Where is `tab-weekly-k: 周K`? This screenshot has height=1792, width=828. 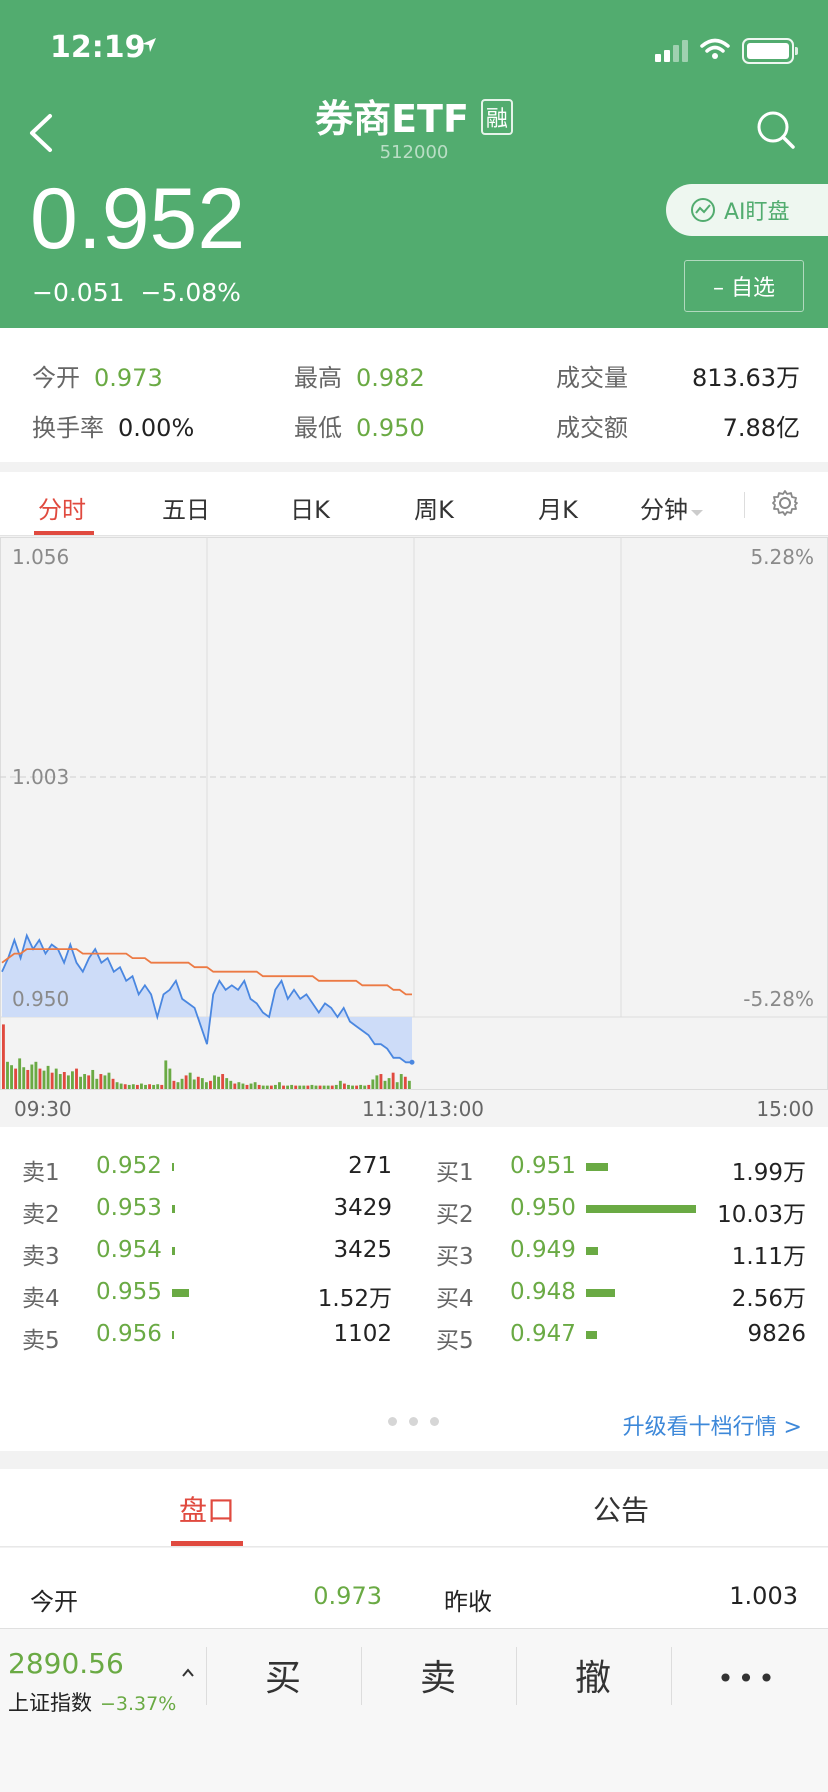 tab-weekly-k: 周K is located at coordinates (434, 510).